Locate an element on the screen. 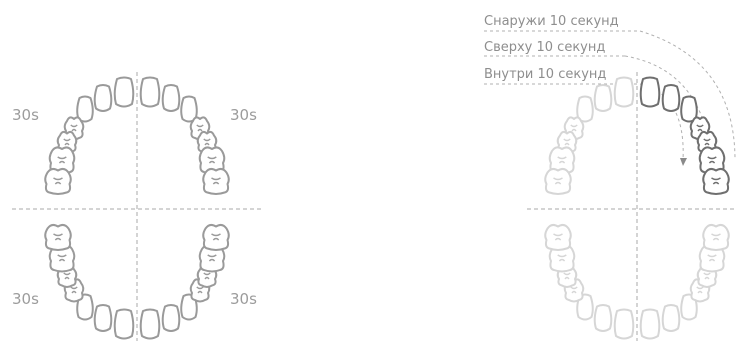 This screenshot has height=343, width=737. guide-arc-top is located at coordinates (668, 110).